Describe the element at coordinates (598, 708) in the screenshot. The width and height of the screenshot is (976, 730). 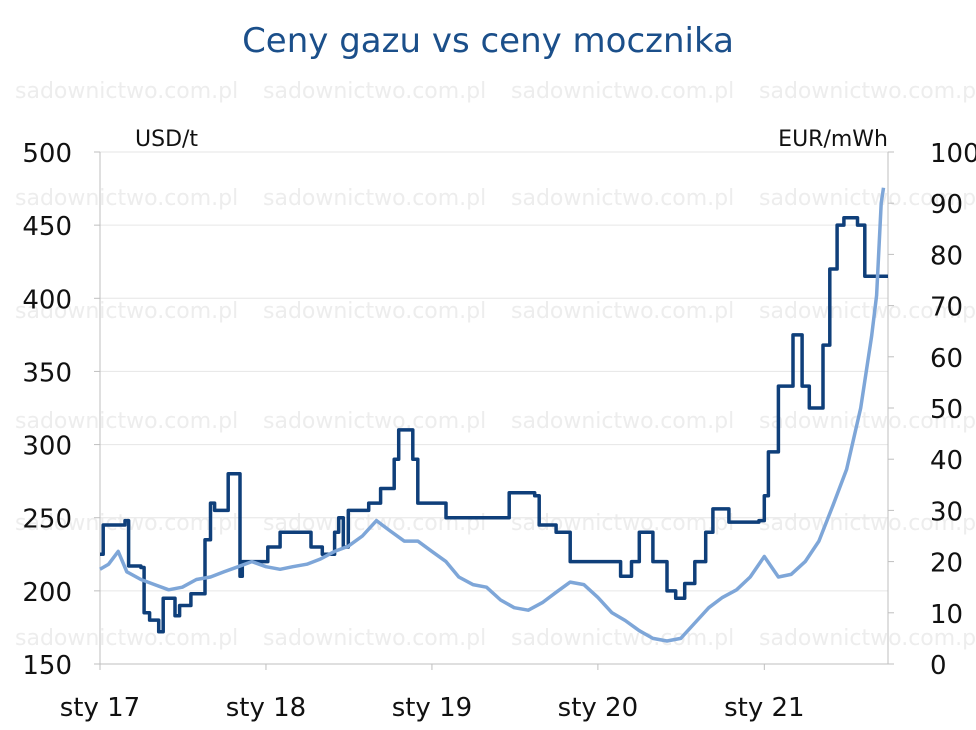
I see `x-tick-label: sty 20` at that location.